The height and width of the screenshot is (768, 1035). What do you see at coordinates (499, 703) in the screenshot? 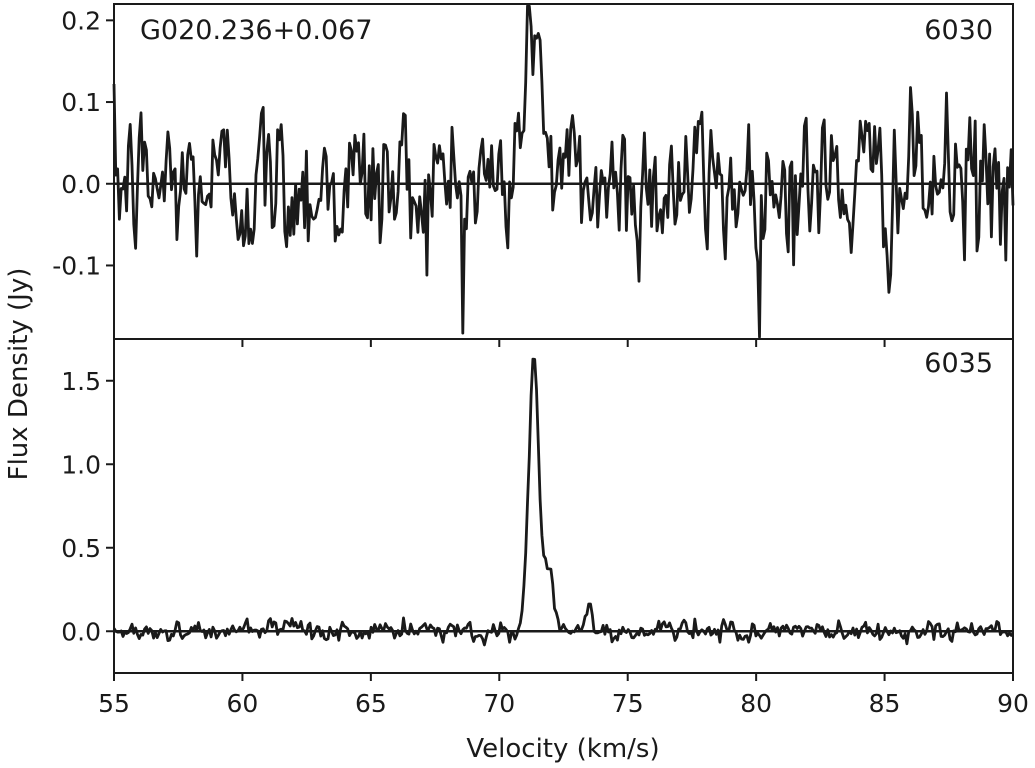
I see `x-tick-label: 70` at bounding box center [499, 703].